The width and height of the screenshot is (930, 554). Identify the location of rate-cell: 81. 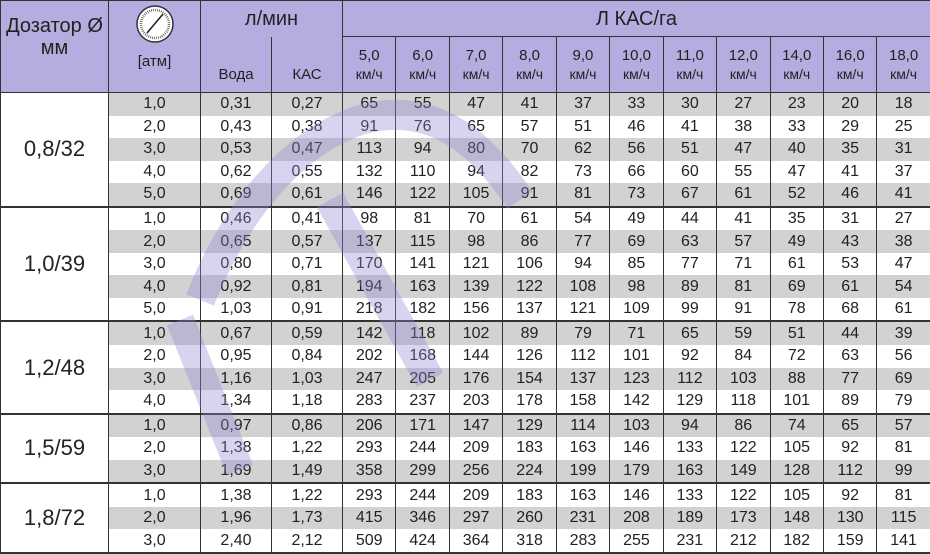
(903, 448).